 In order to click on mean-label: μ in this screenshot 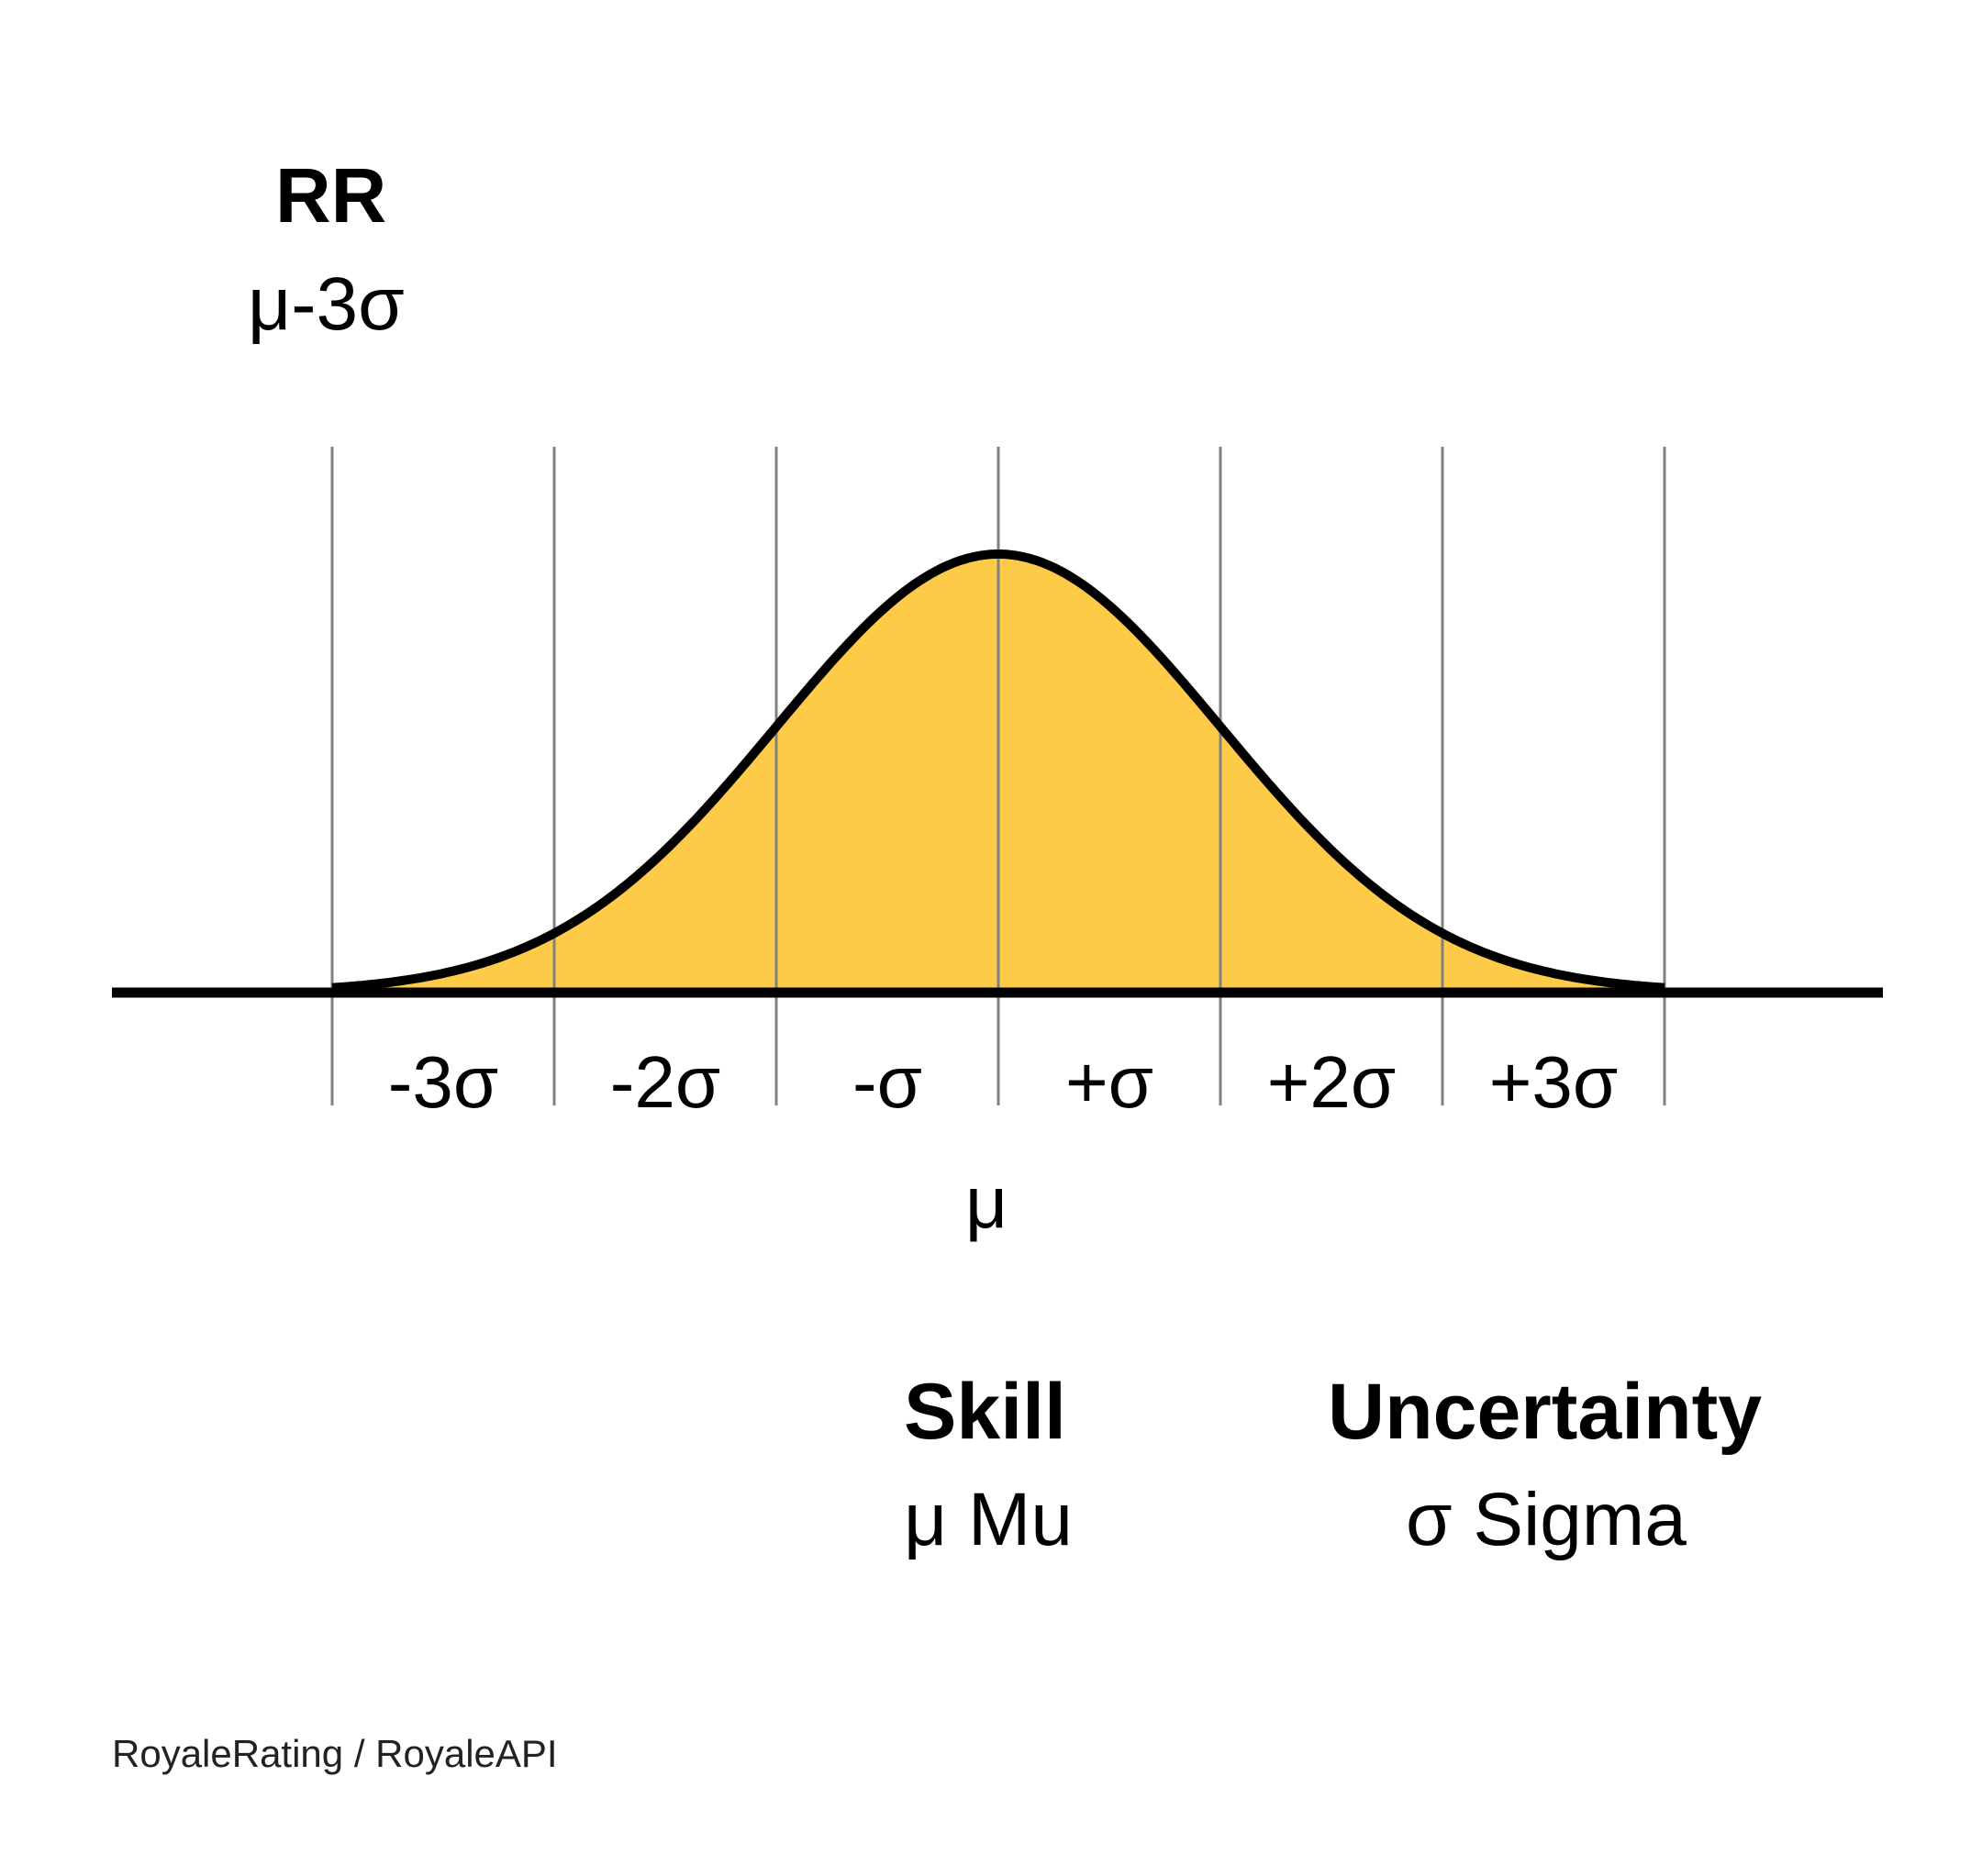, I will do `click(986, 1202)`.